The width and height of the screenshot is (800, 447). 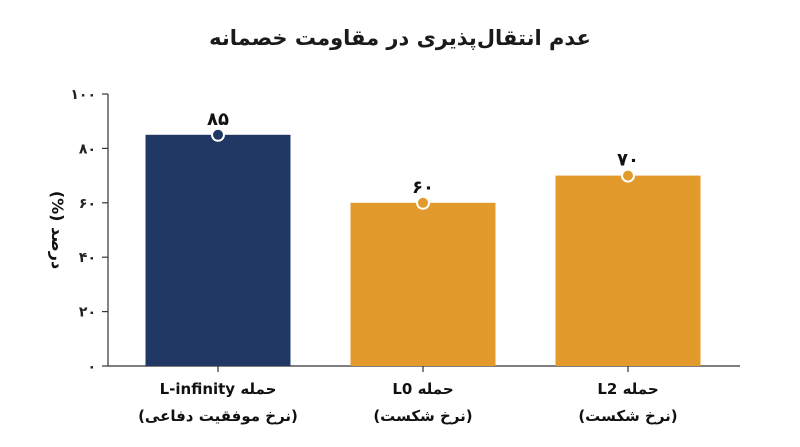 What do you see at coordinates (218, 416) in the screenshot?
I see `x-tick-label-sub: (نرخ موفقیت دفاعی)` at bounding box center [218, 416].